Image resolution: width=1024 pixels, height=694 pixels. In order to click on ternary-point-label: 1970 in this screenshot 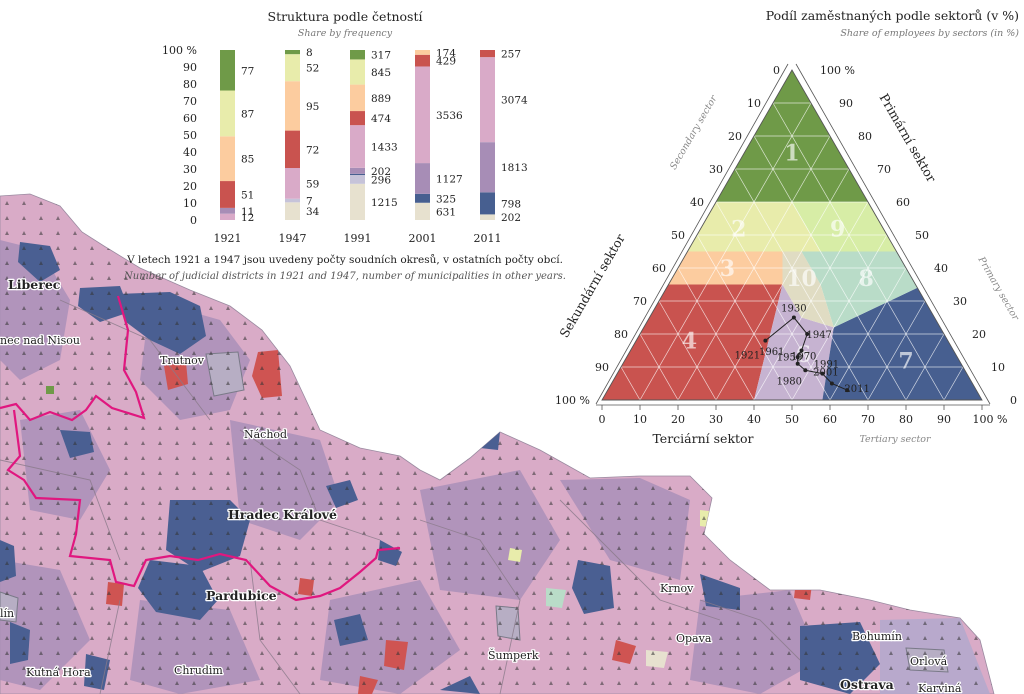, I will do `click(803, 357)`.